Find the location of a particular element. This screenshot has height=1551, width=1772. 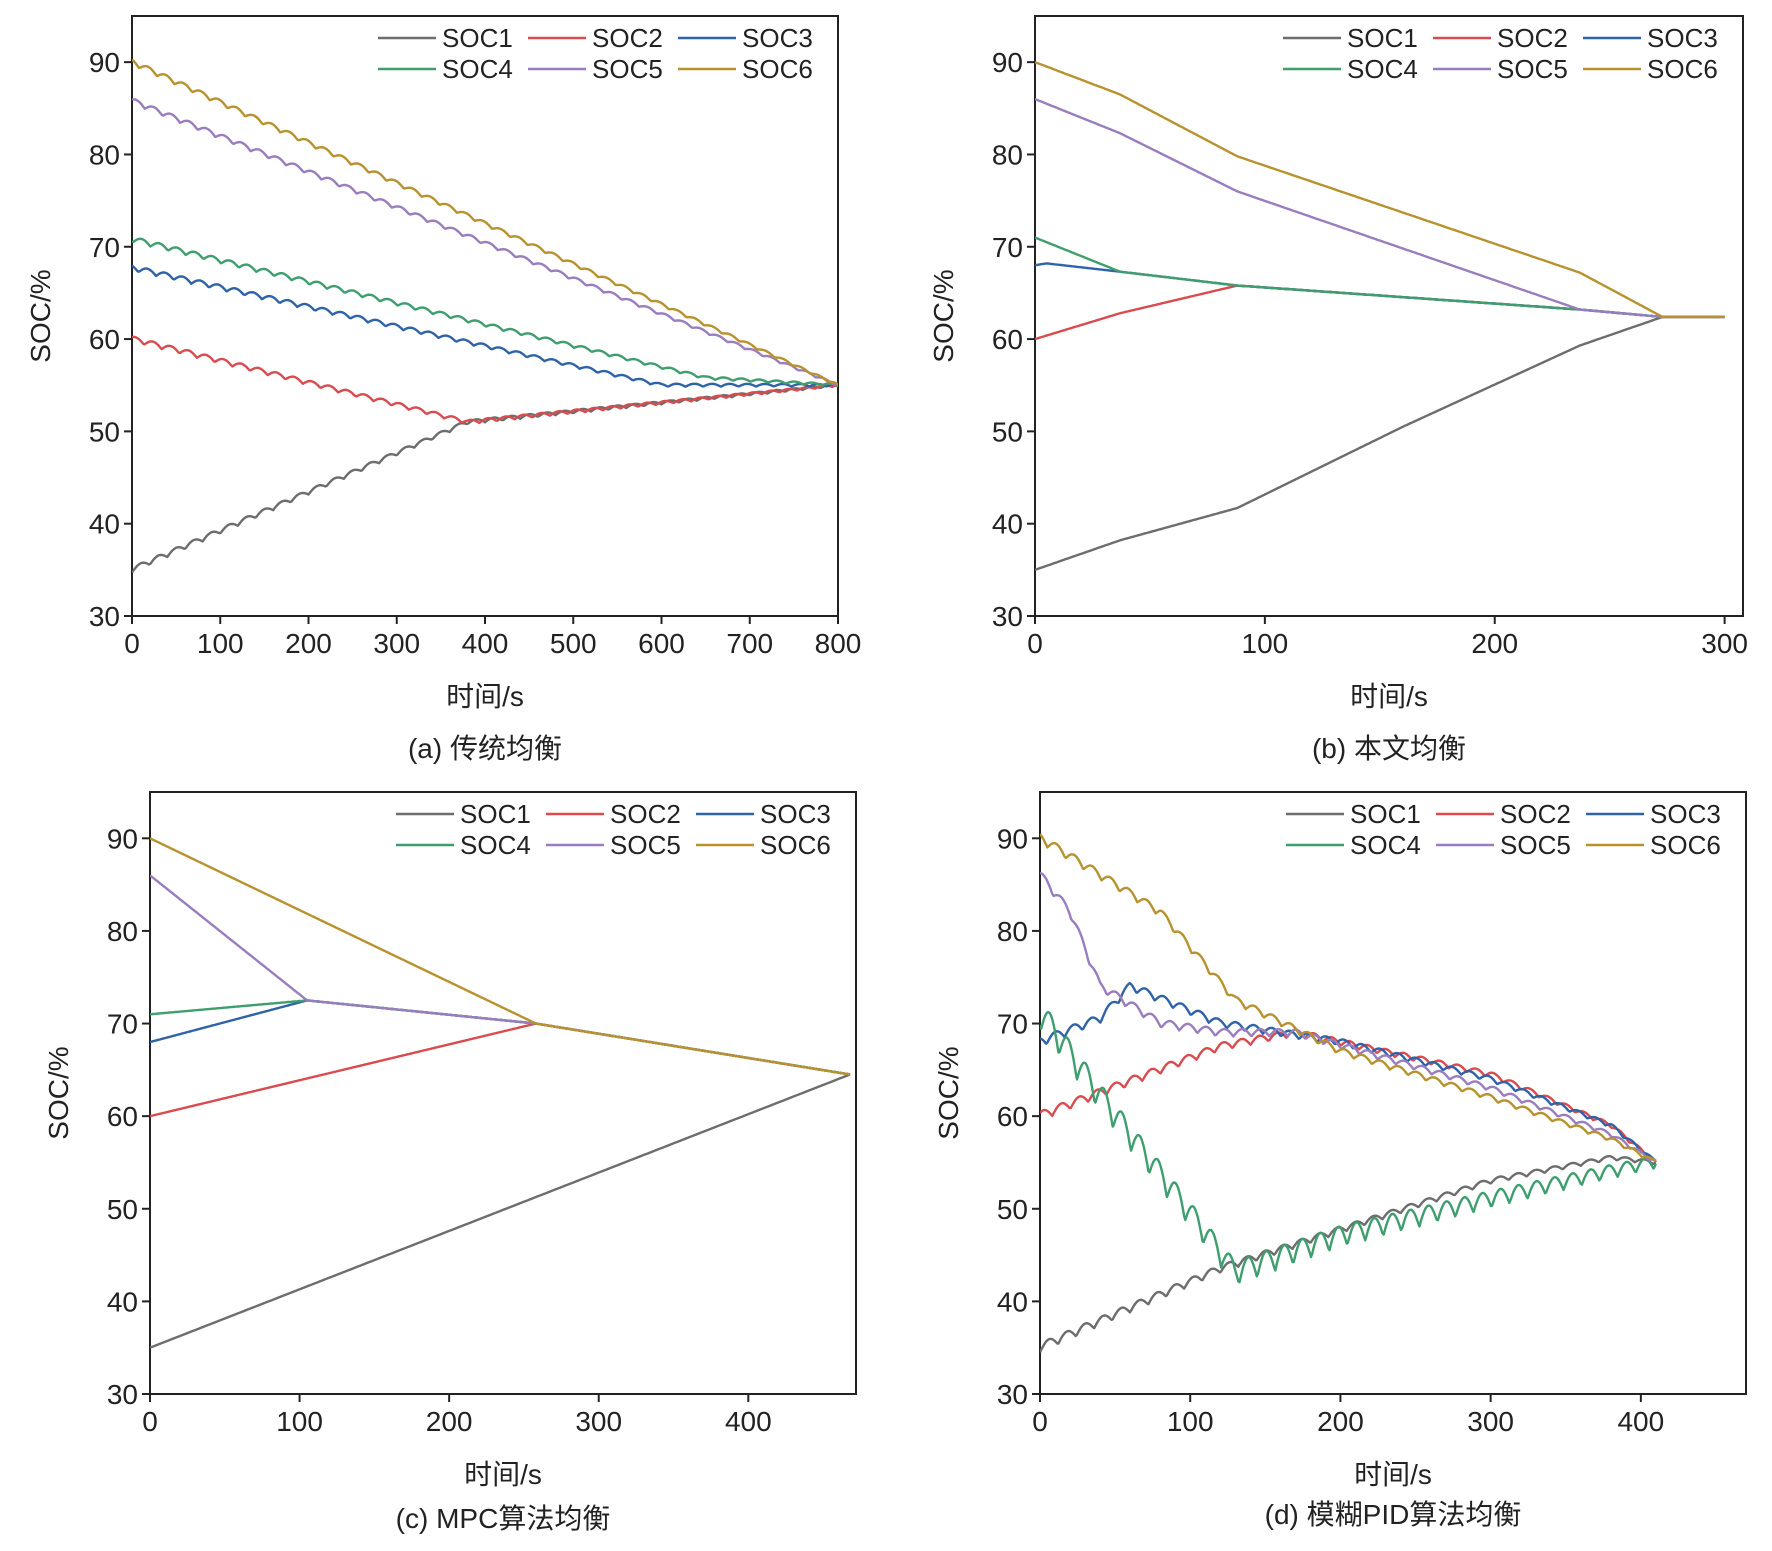

x-tick-label: 400 is located at coordinates (748, 1421).